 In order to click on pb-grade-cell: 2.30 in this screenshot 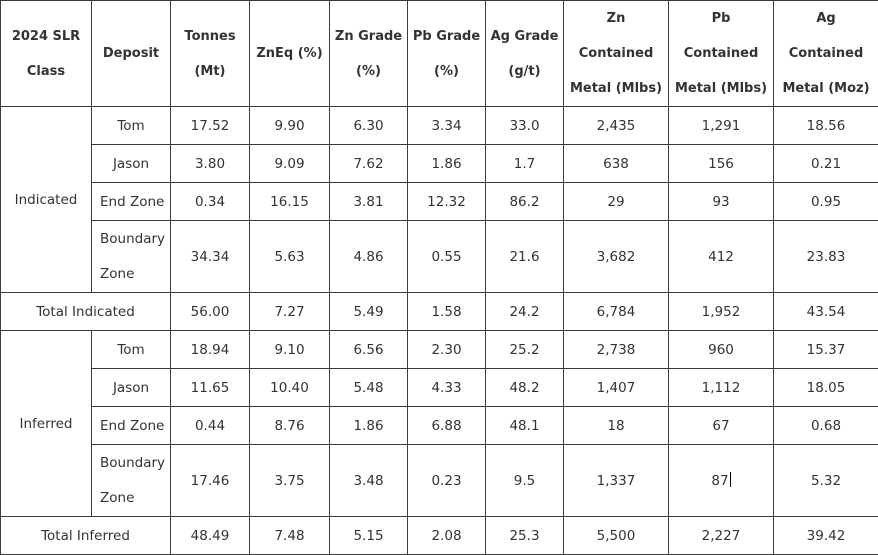, I will do `click(447, 350)`.